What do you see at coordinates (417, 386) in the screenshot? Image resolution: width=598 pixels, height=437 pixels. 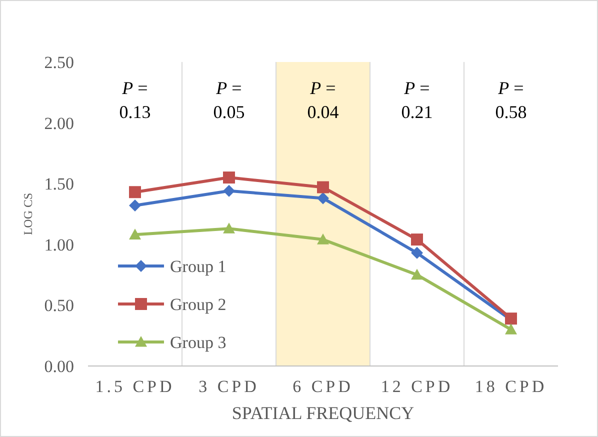 I see `x-tick-label: 12 CPD` at bounding box center [417, 386].